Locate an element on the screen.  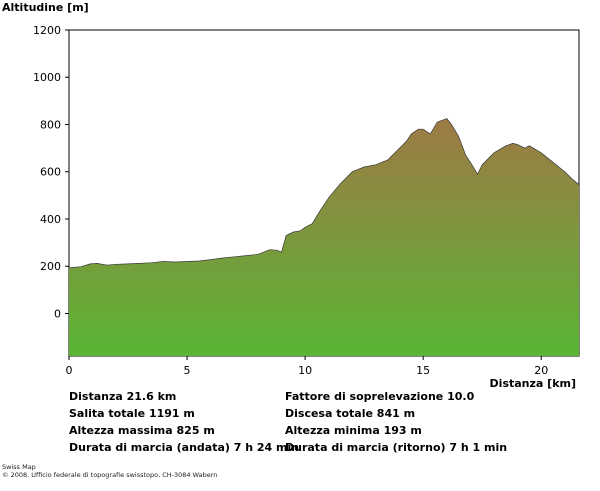
y-tick-label: 600 is located at coordinates (50, 172).